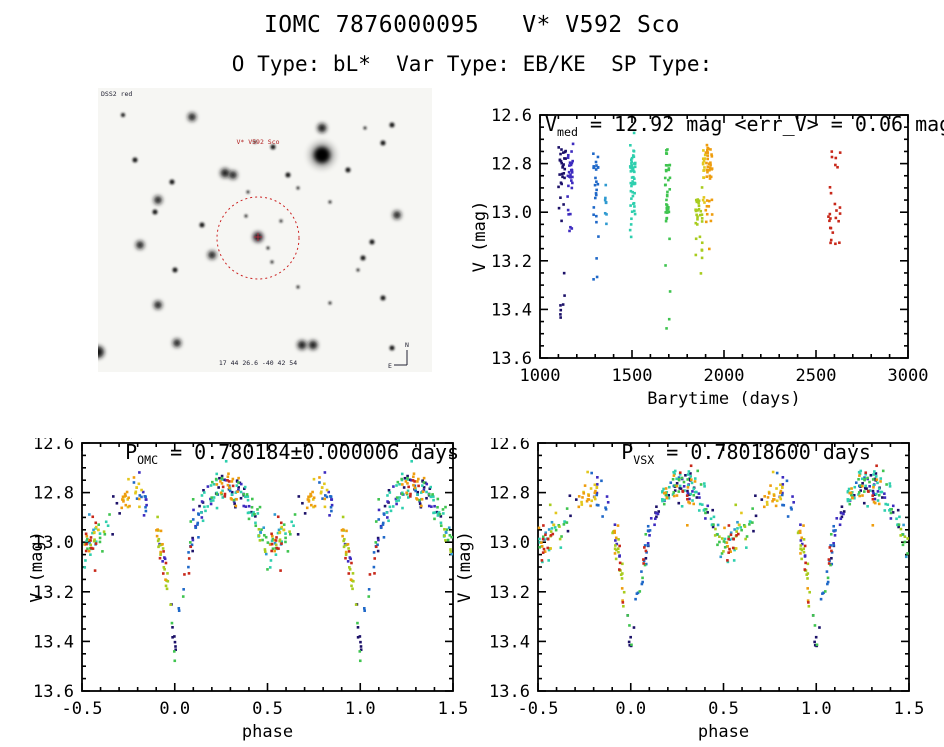  I want to click on timeseries-title-rest: = 12.92 mag <err_V> = 0.06 mag, so click(760, 124).